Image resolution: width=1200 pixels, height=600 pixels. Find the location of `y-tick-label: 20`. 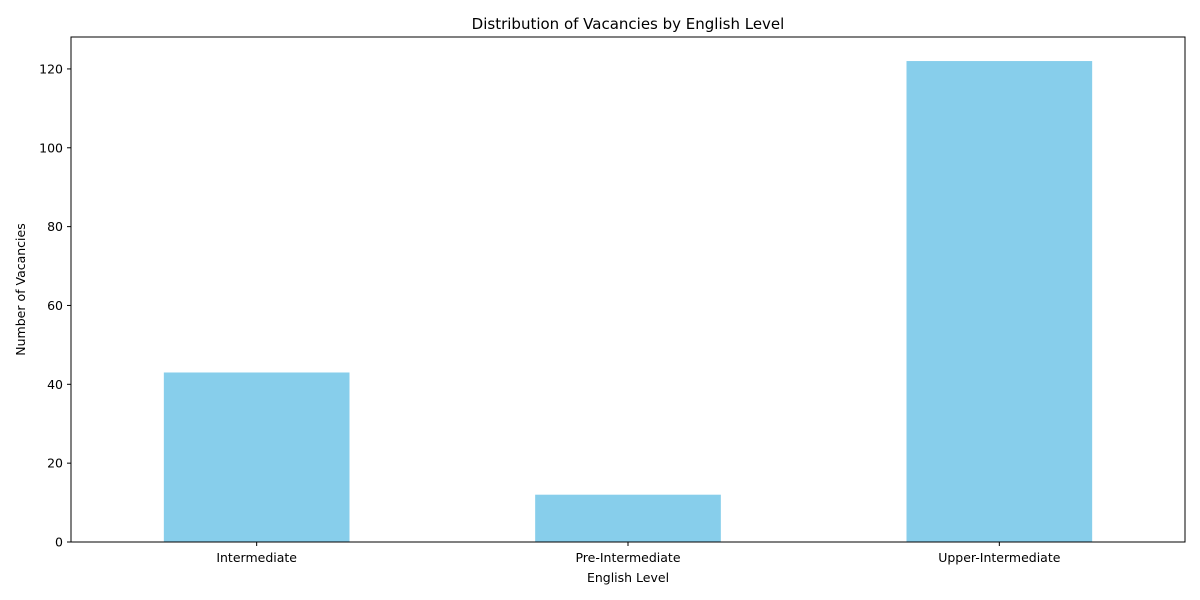

y-tick-label: 20 is located at coordinates (55, 463).